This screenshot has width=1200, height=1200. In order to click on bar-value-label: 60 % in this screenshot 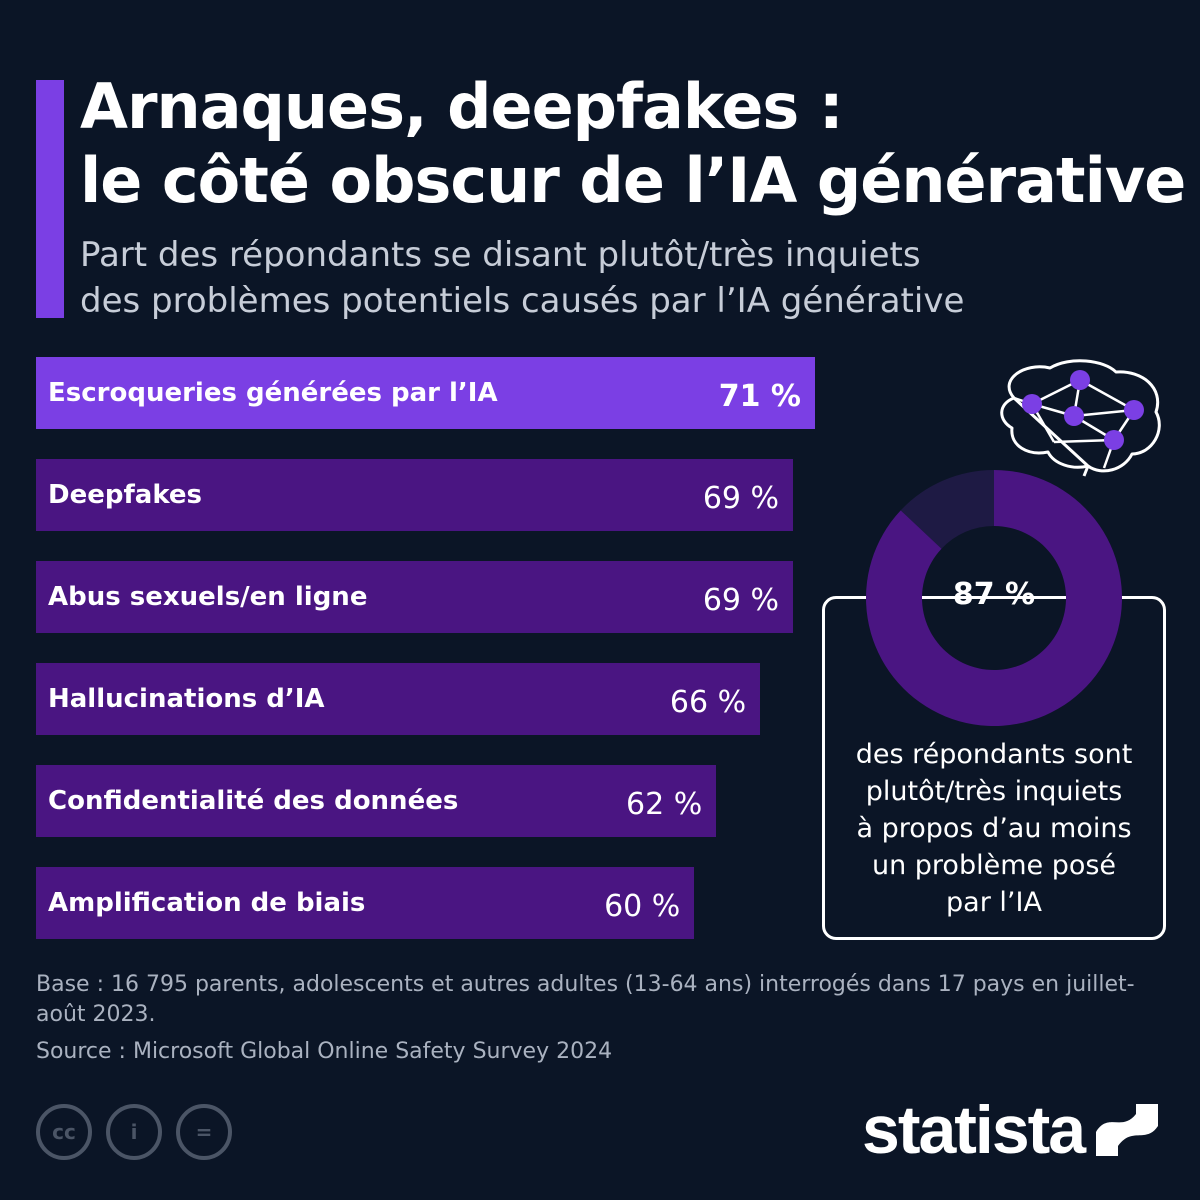, I will do `click(642, 906)`.